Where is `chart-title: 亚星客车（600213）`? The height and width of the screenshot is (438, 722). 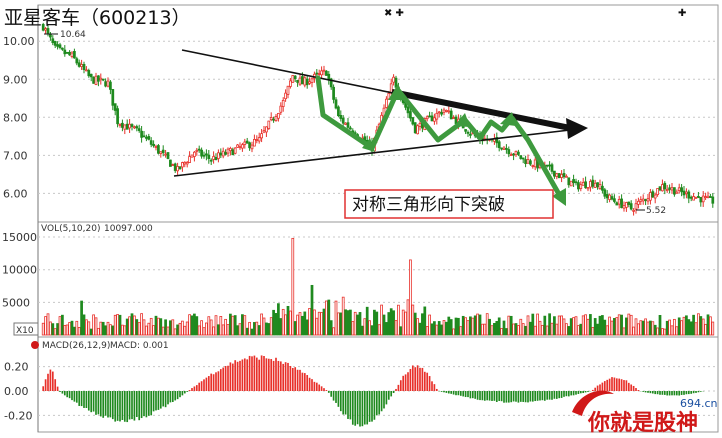 chart-title: 亚星客车（600213） is located at coordinates (97, 18).